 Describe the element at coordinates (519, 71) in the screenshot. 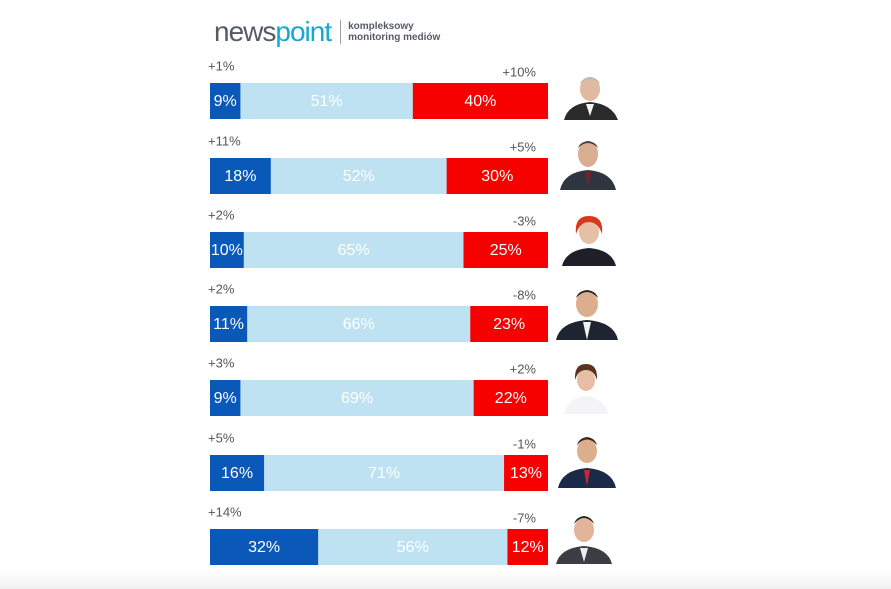

I see `change-red-1: +10%` at that location.